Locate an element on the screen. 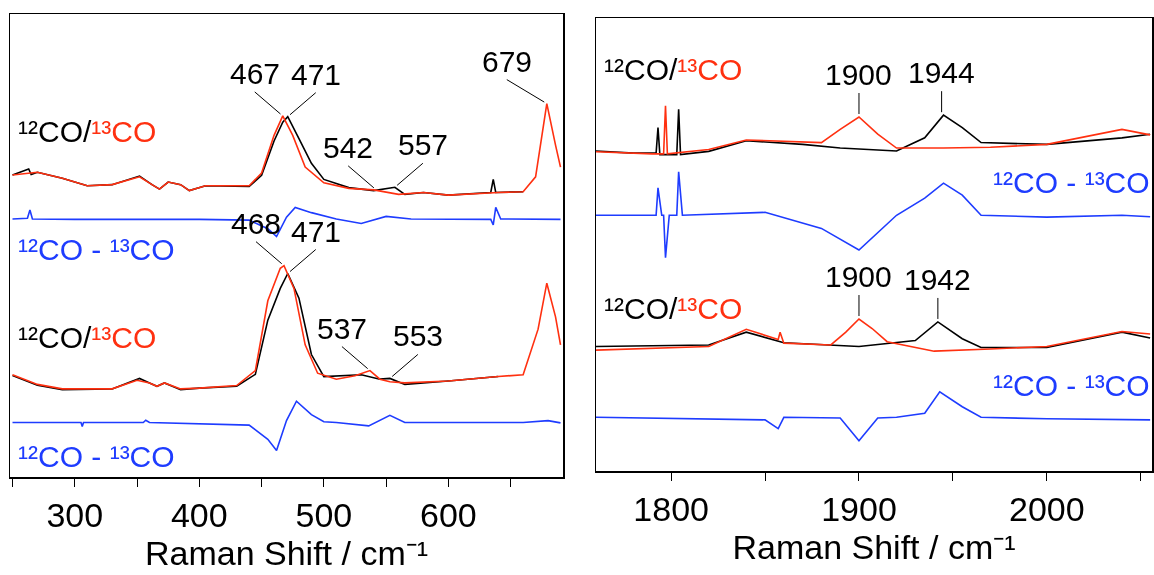 The width and height of the screenshot is (1154, 575). x-tick-label: 1800 is located at coordinates (671, 509).